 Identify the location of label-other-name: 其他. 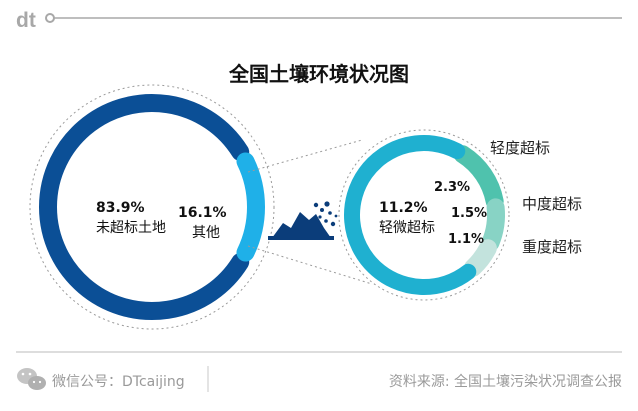
(206, 233).